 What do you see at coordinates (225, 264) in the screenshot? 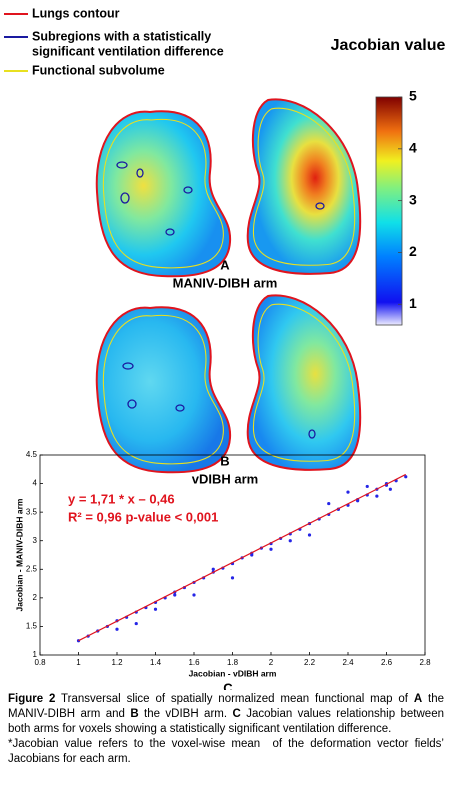
I see `panel-letter: A` at bounding box center [225, 264].